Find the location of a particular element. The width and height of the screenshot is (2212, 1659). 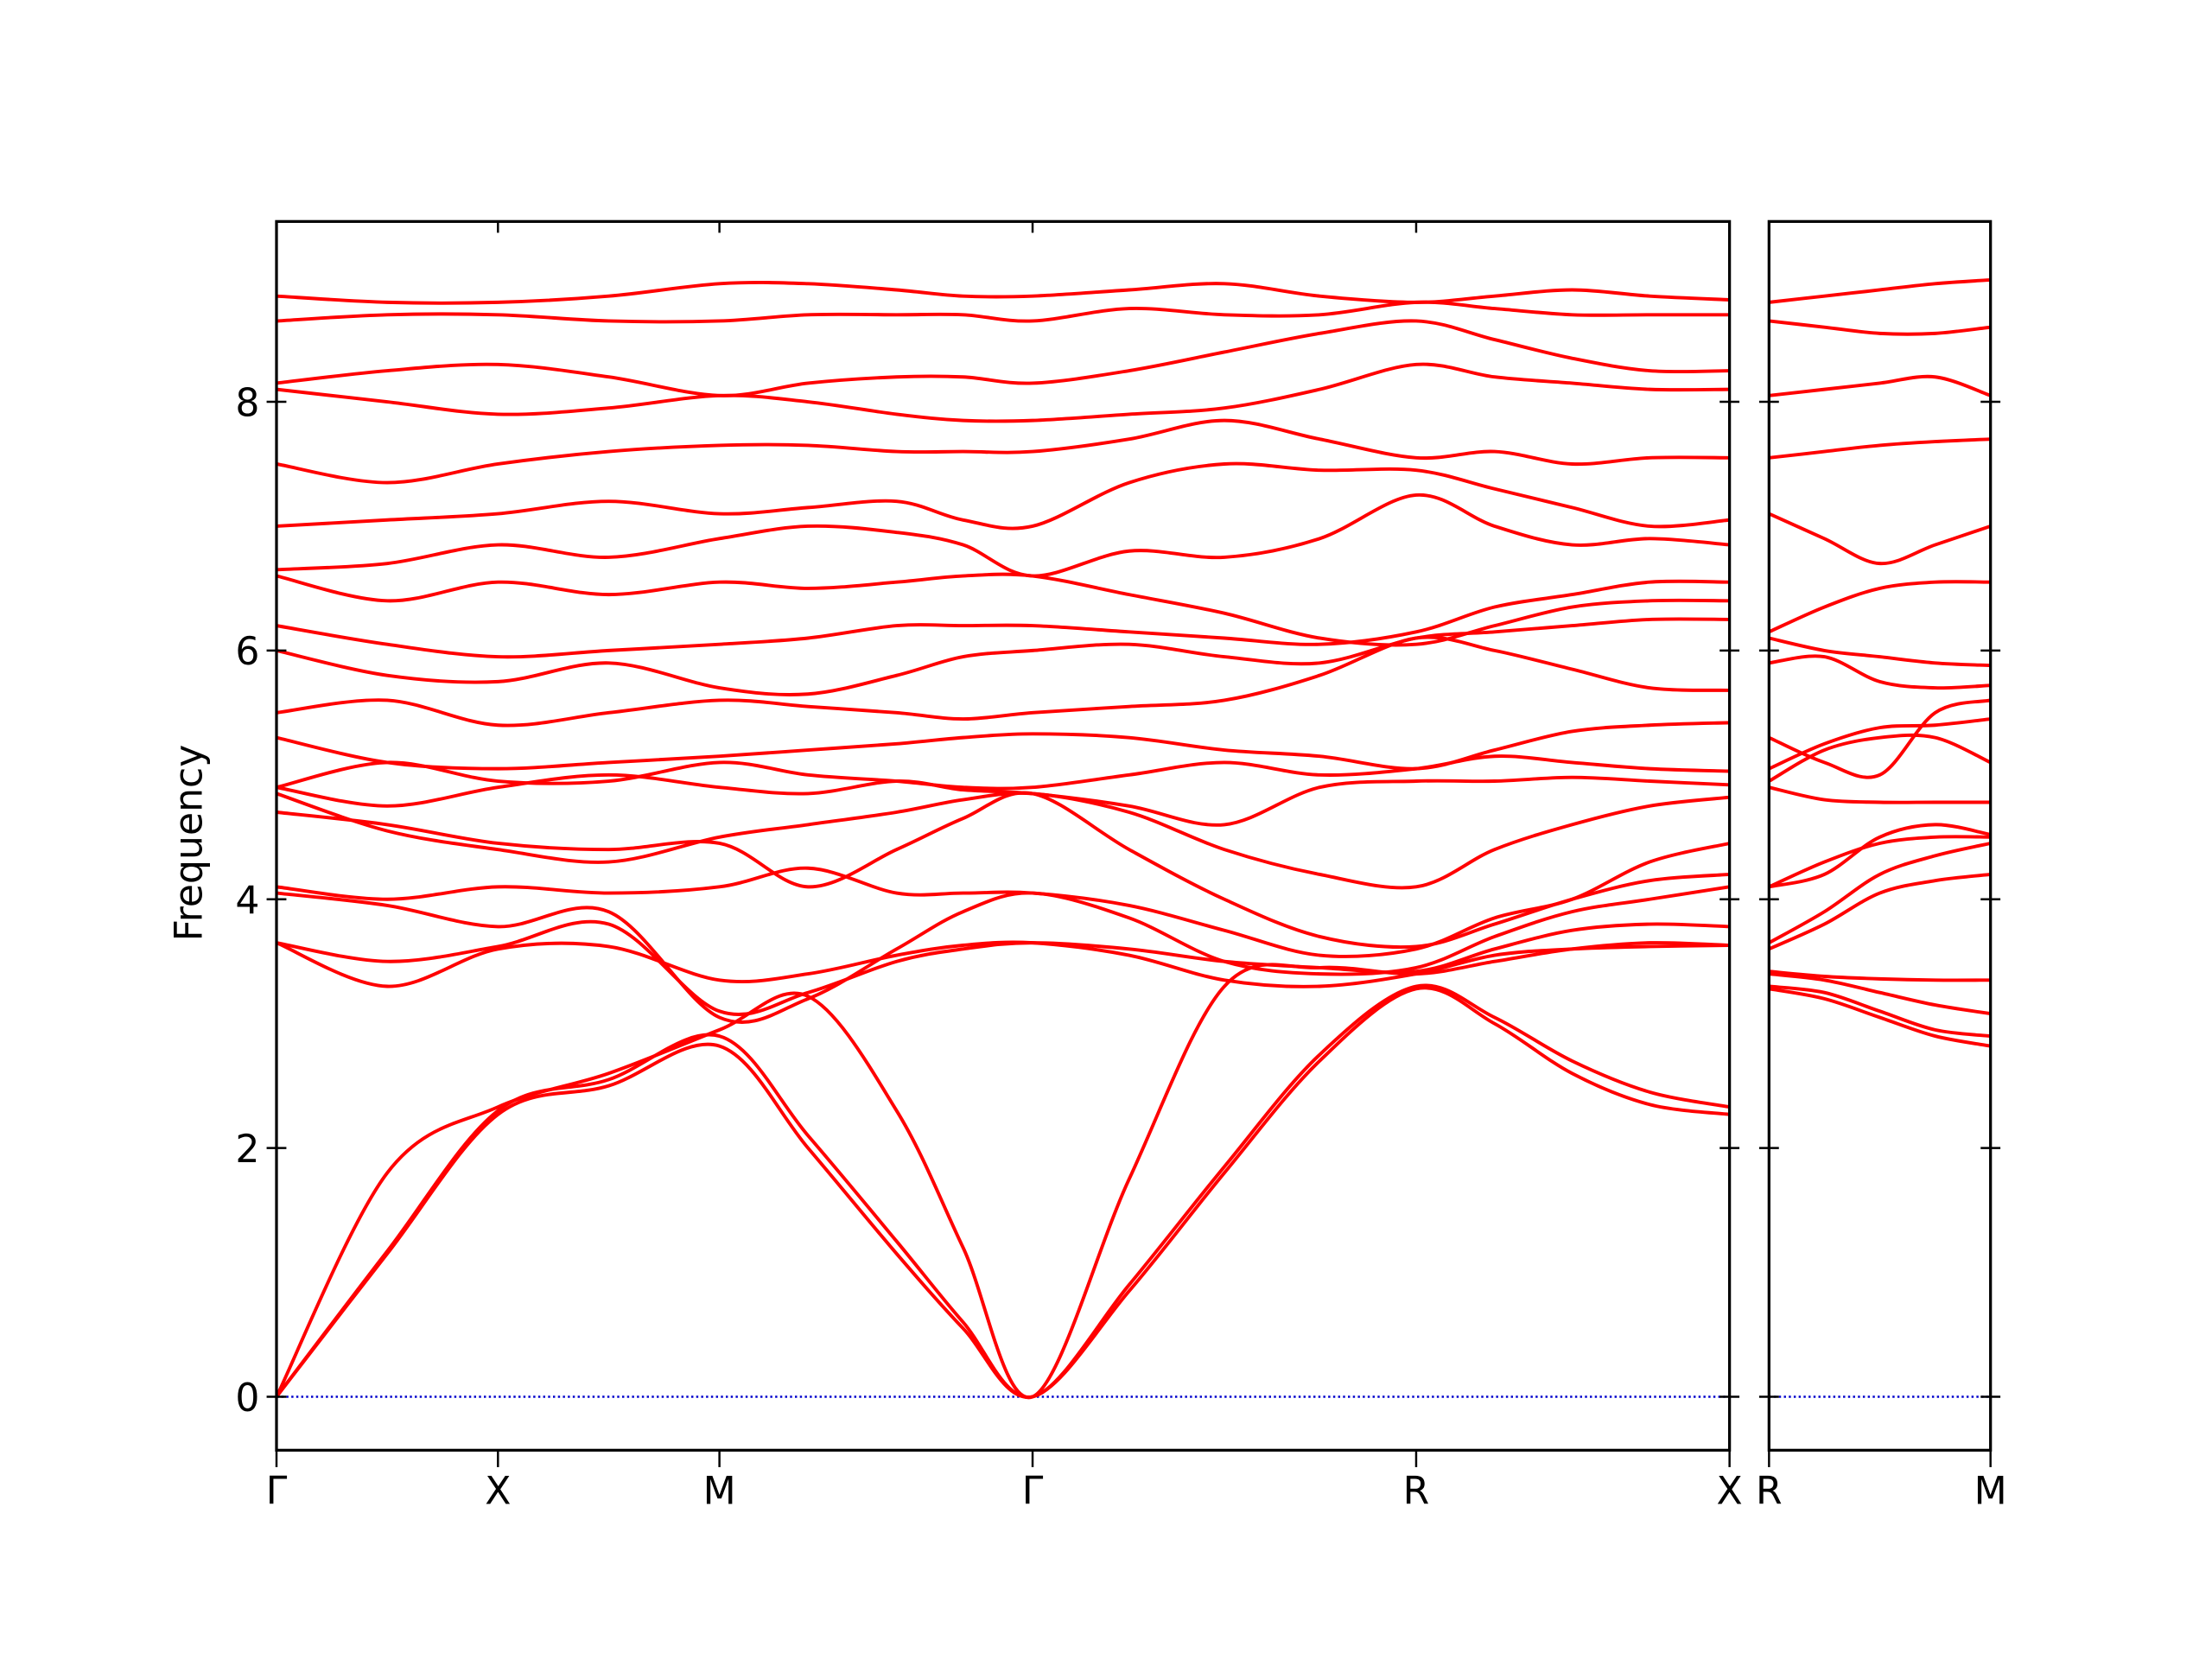

y-tick-label: 0 is located at coordinates (247, 1398).